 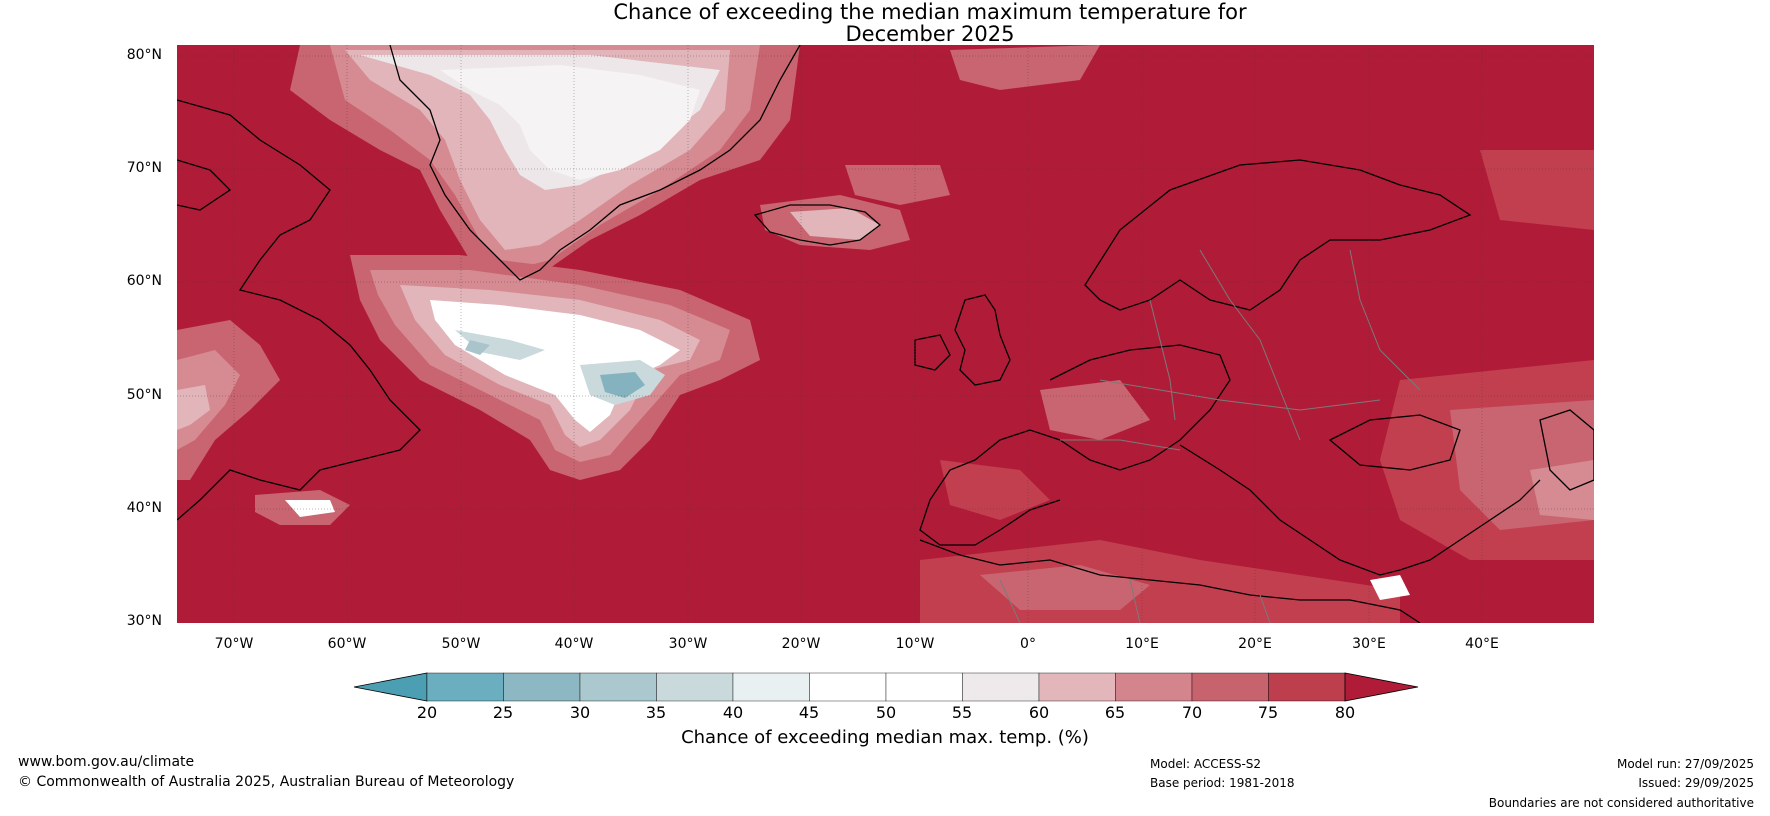 What do you see at coordinates (1394, 442) in the screenshot?
I see `coast-black-sea` at bounding box center [1394, 442].